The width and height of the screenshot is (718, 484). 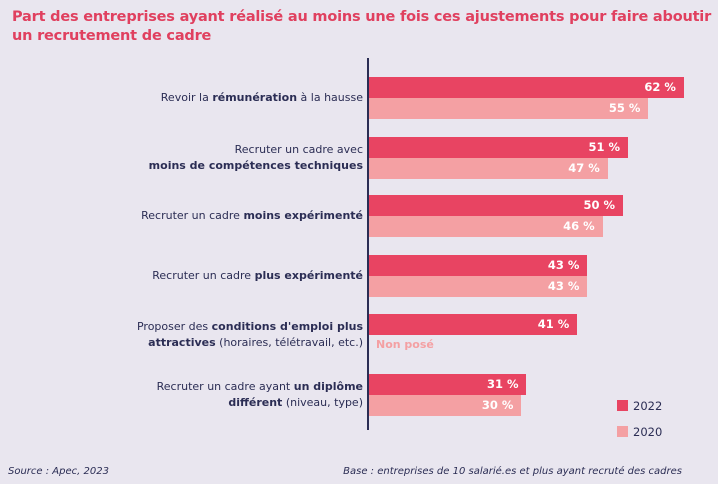 What do you see at coordinates (289, 342) in the screenshot?
I see `category-label-part: (horaires, télétravail, etc.)` at bounding box center [289, 342].